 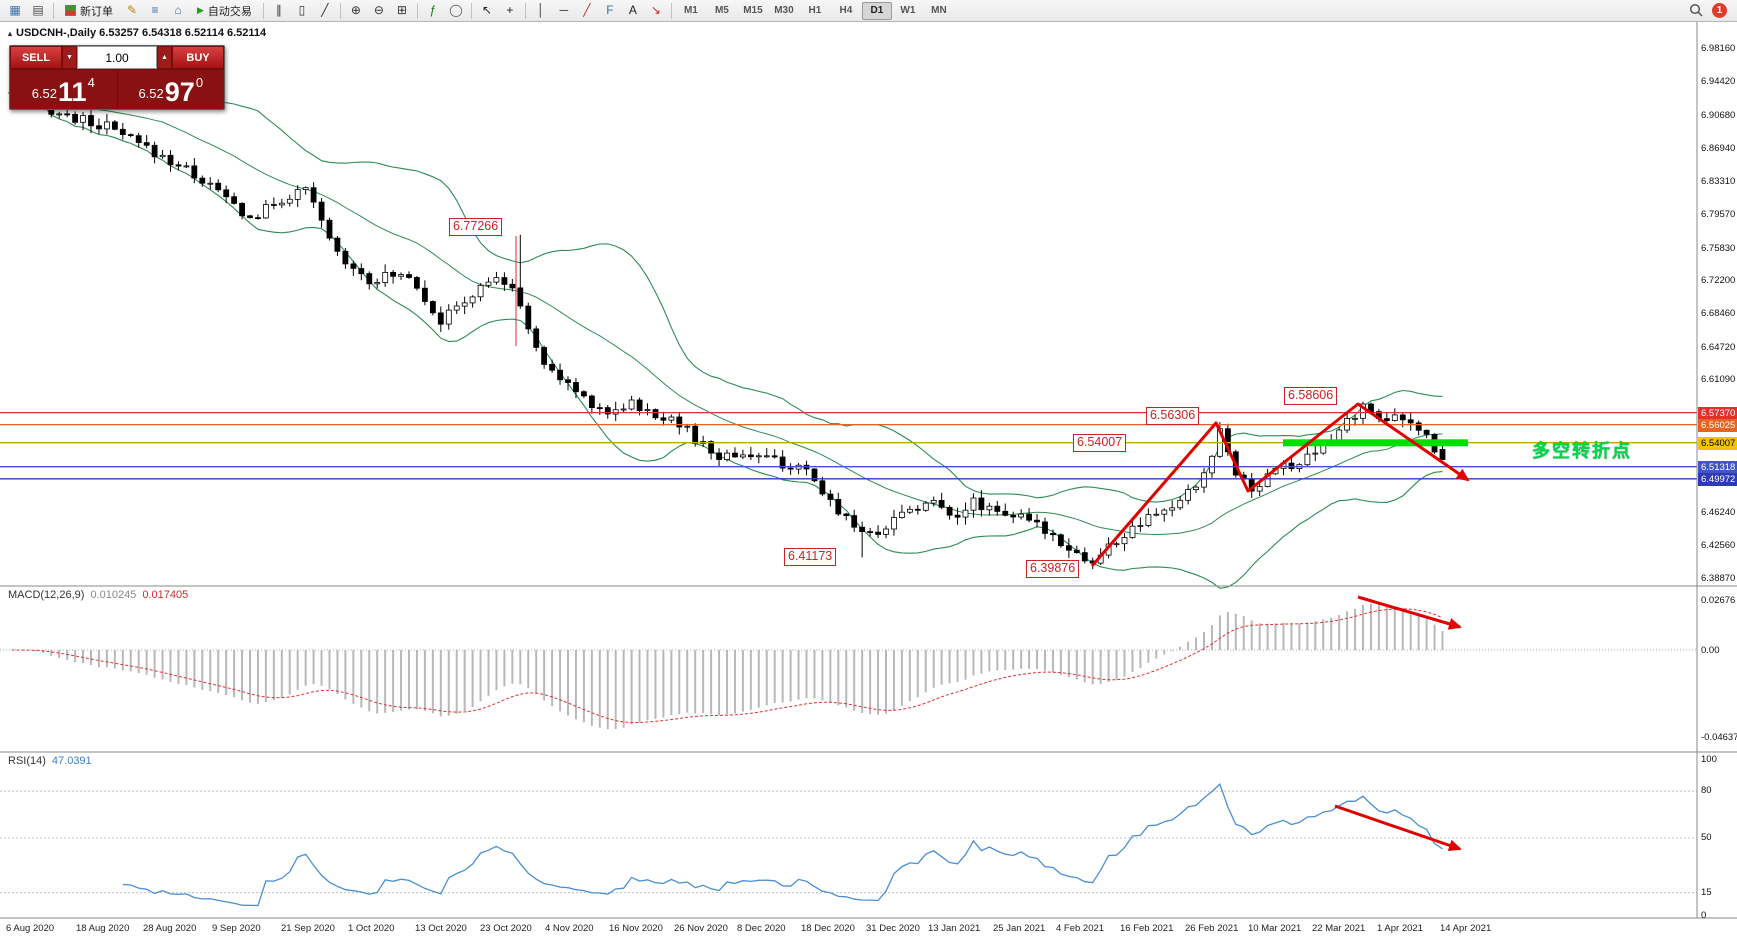 I want to click on volume-increase-button: ▲, so click(x=164, y=57).